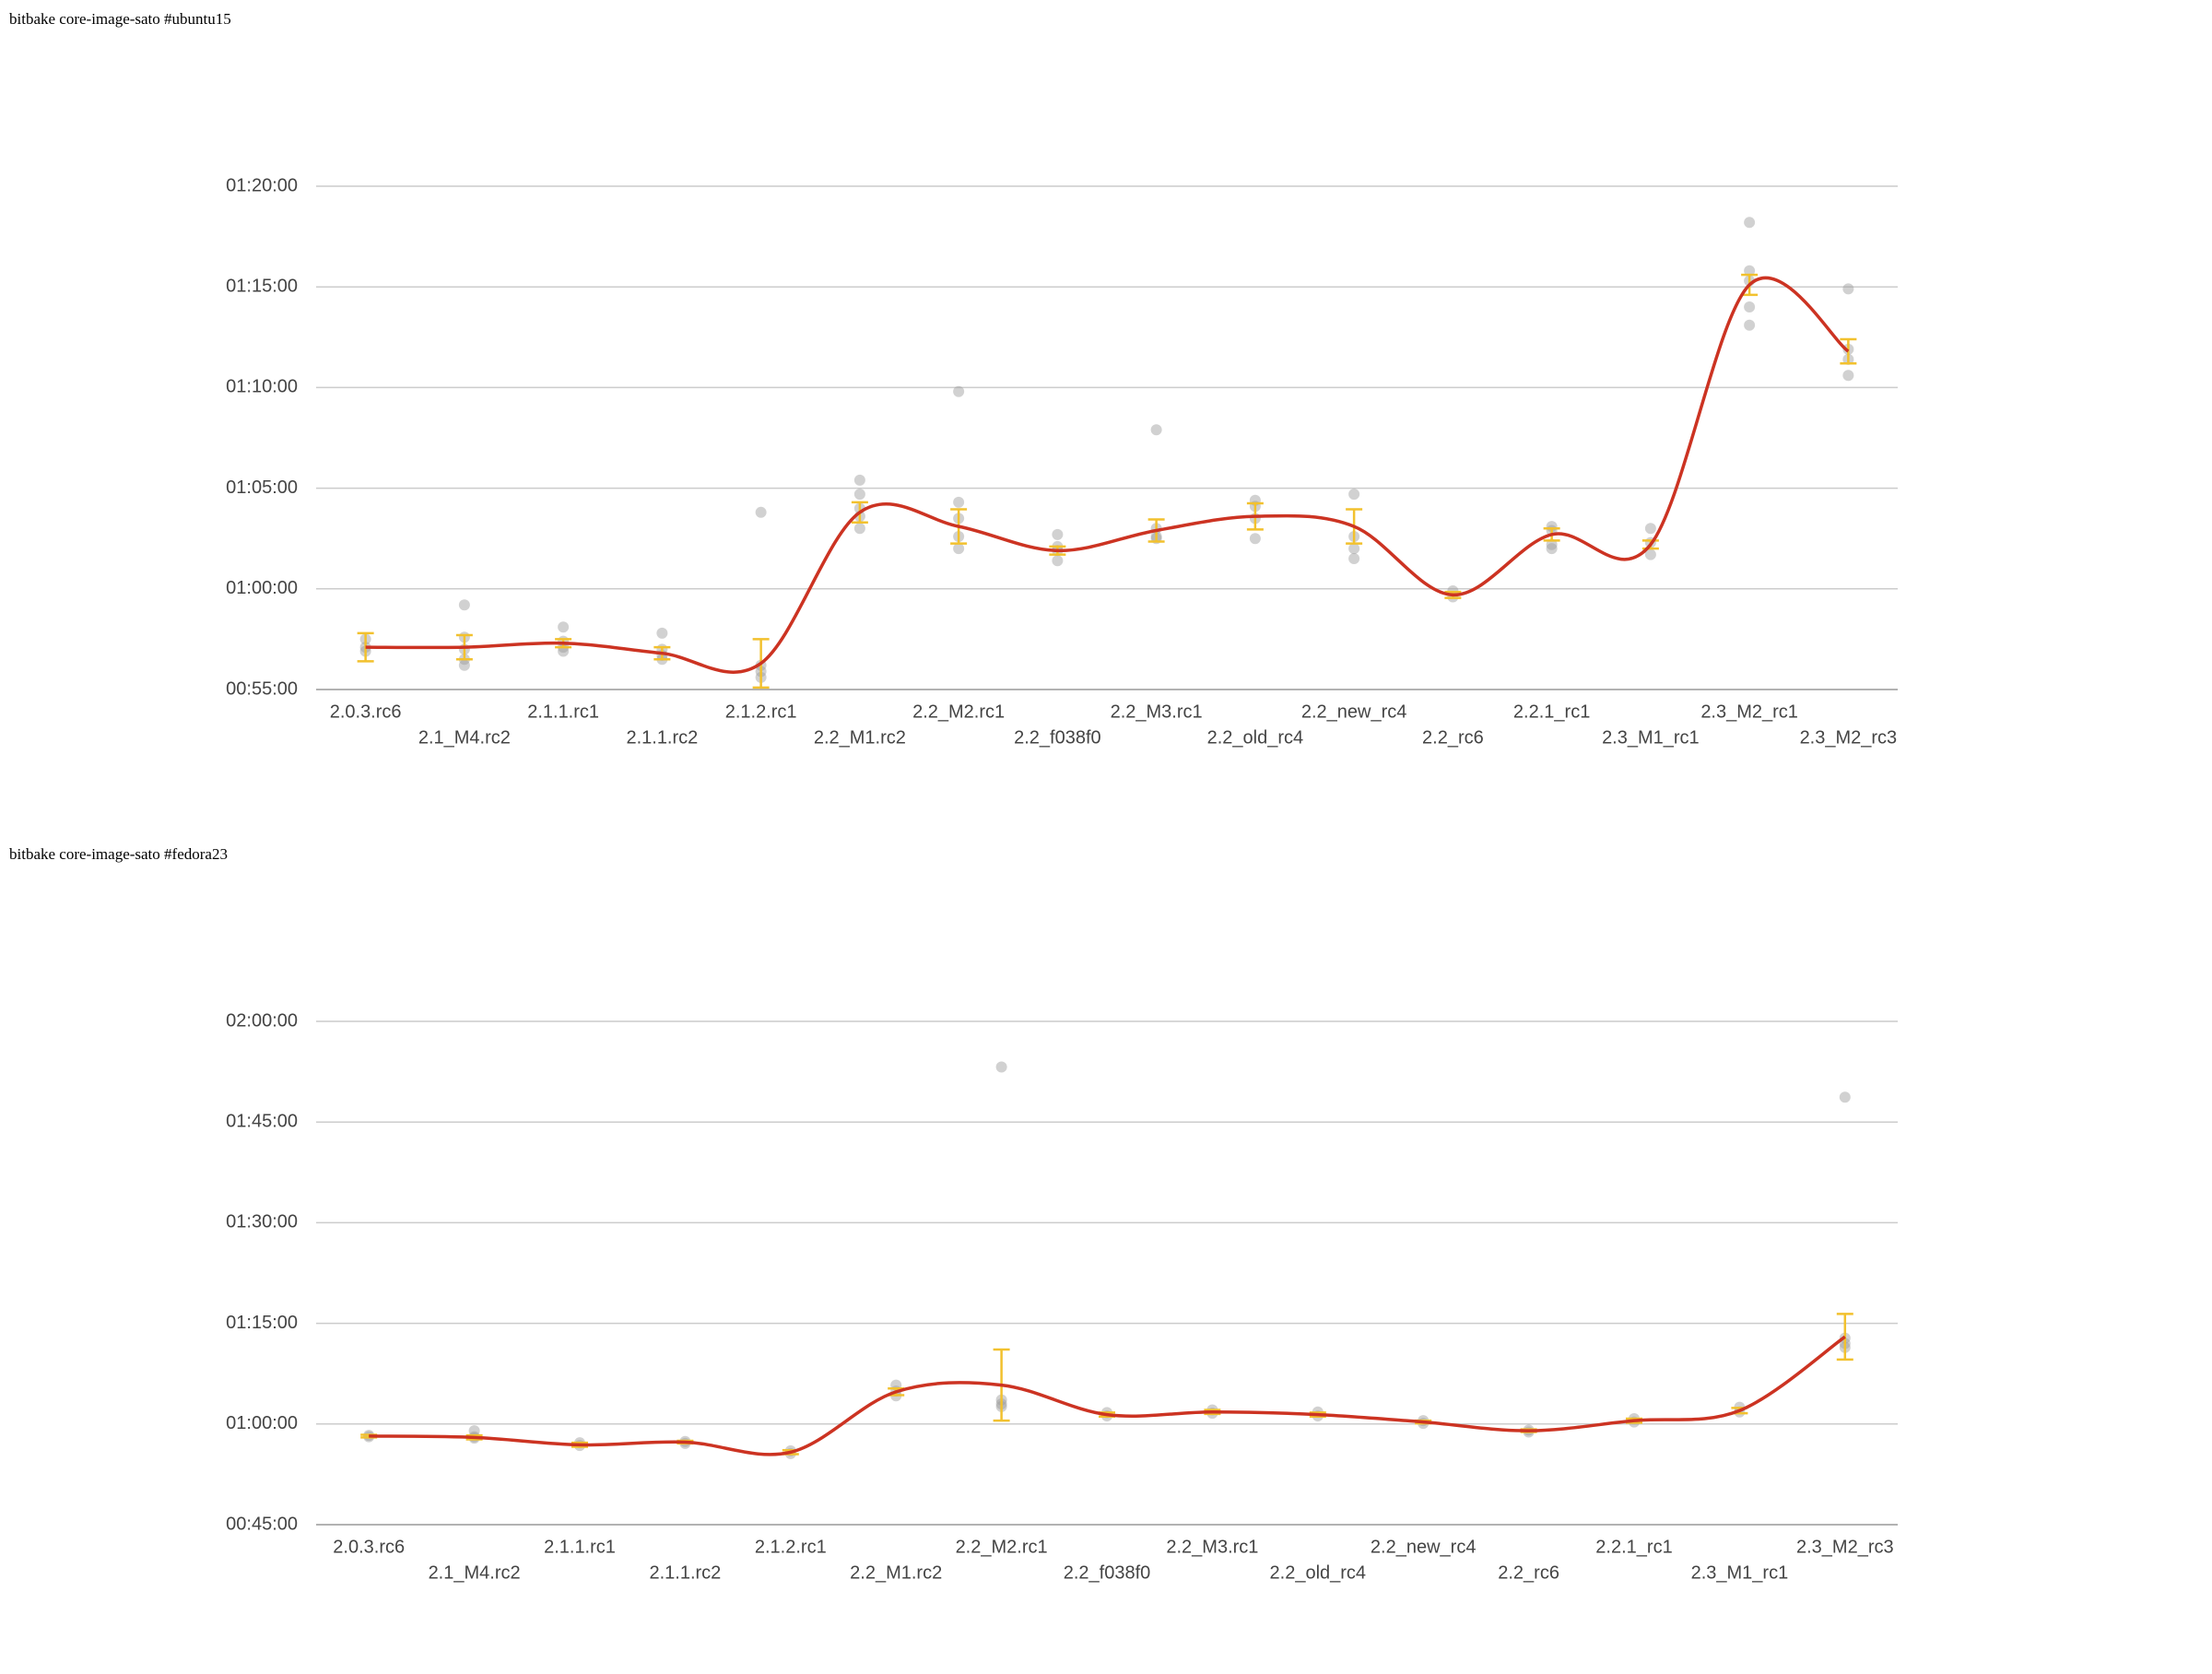  Describe the element at coordinates (262, 488) in the screenshot. I see `y-tick-label: 01:05:00` at that location.